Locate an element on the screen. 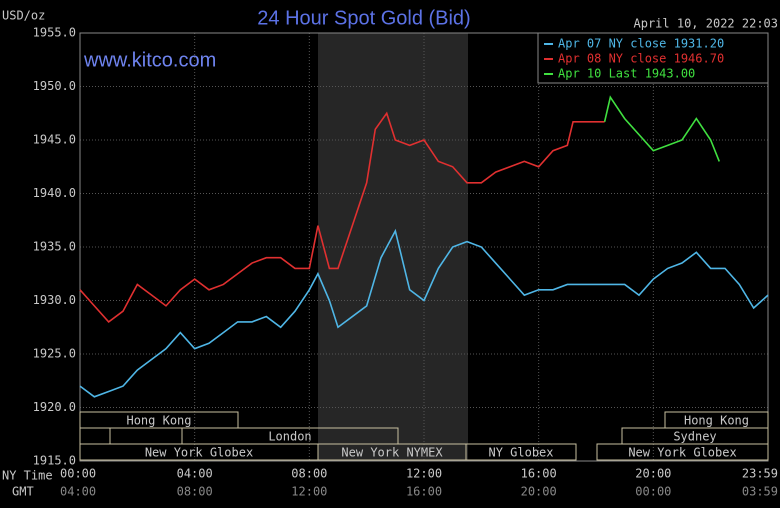 This screenshot has width=780, height=508. series-line is located at coordinates (662, 128).